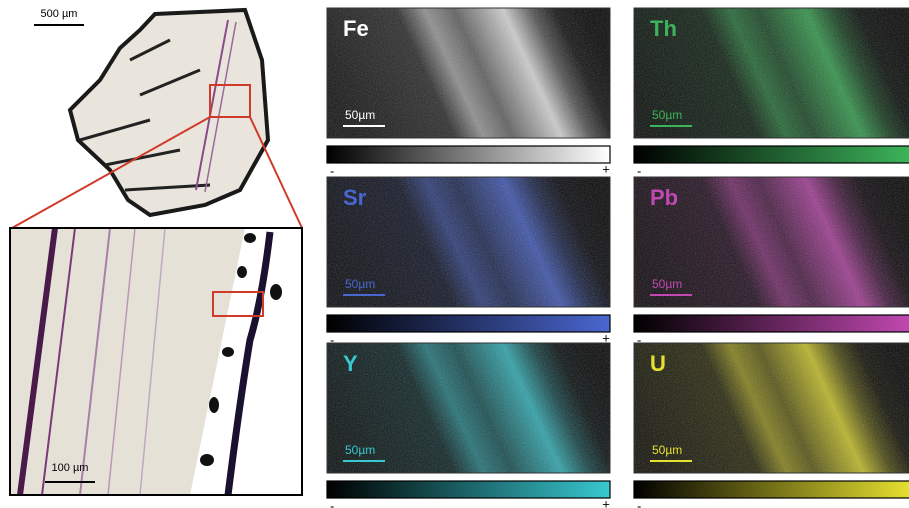 The image size is (909, 508). I want to click on element-label: Y, so click(350, 363).